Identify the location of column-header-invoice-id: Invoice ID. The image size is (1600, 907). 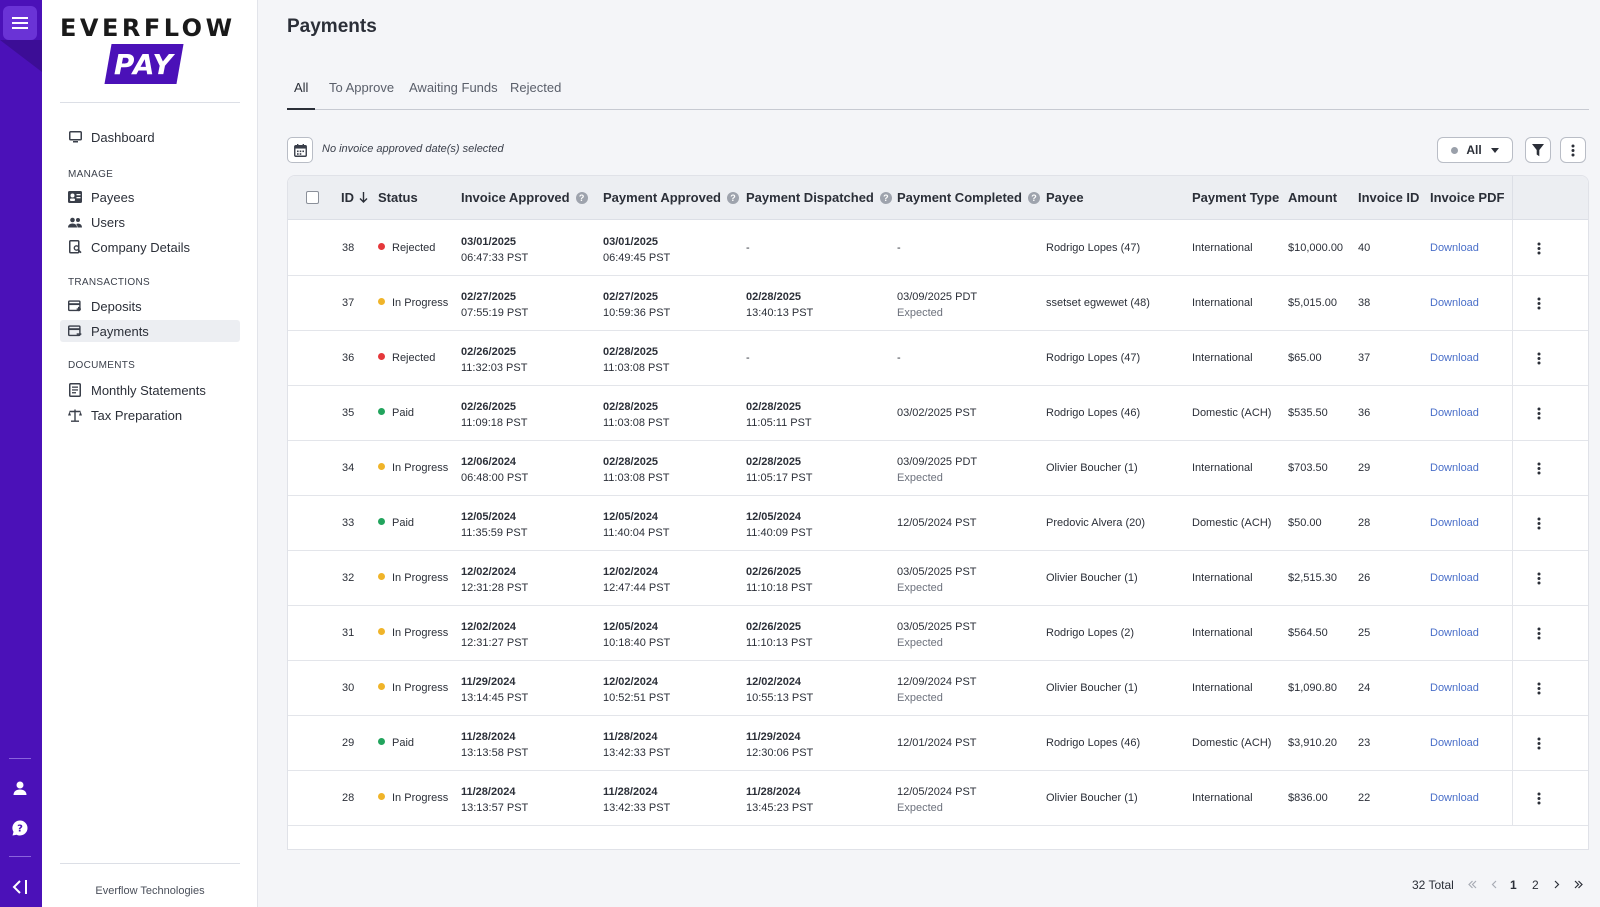
(1389, 197).